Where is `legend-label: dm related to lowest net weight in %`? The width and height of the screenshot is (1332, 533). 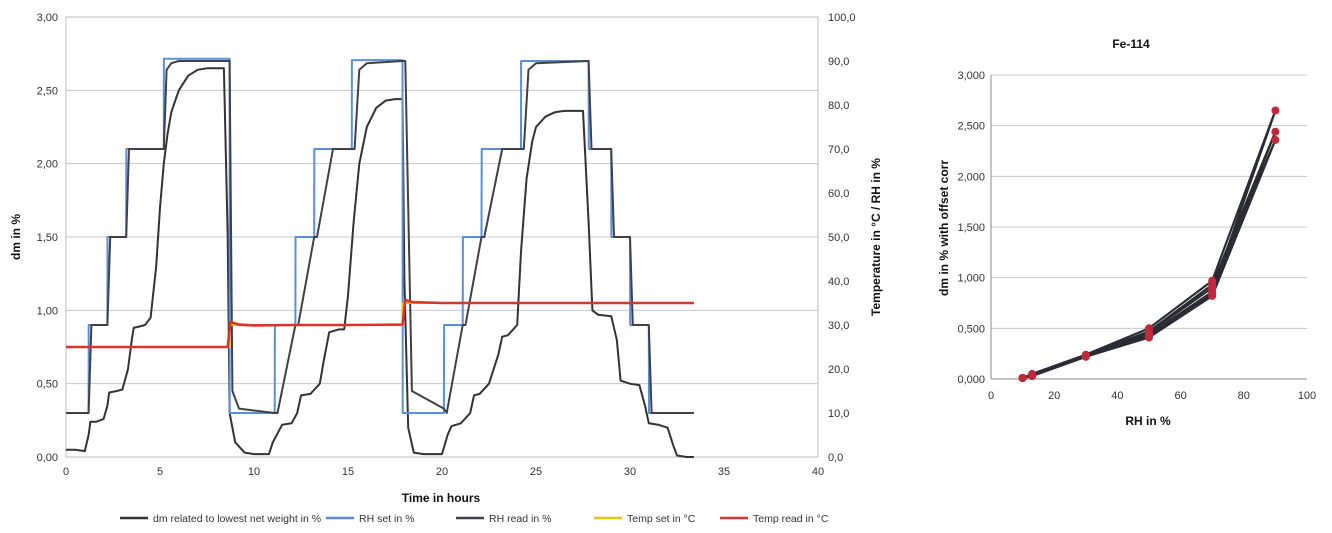
legend-label: dm related to lowest net weight in % is located at coordinates (237, 519).